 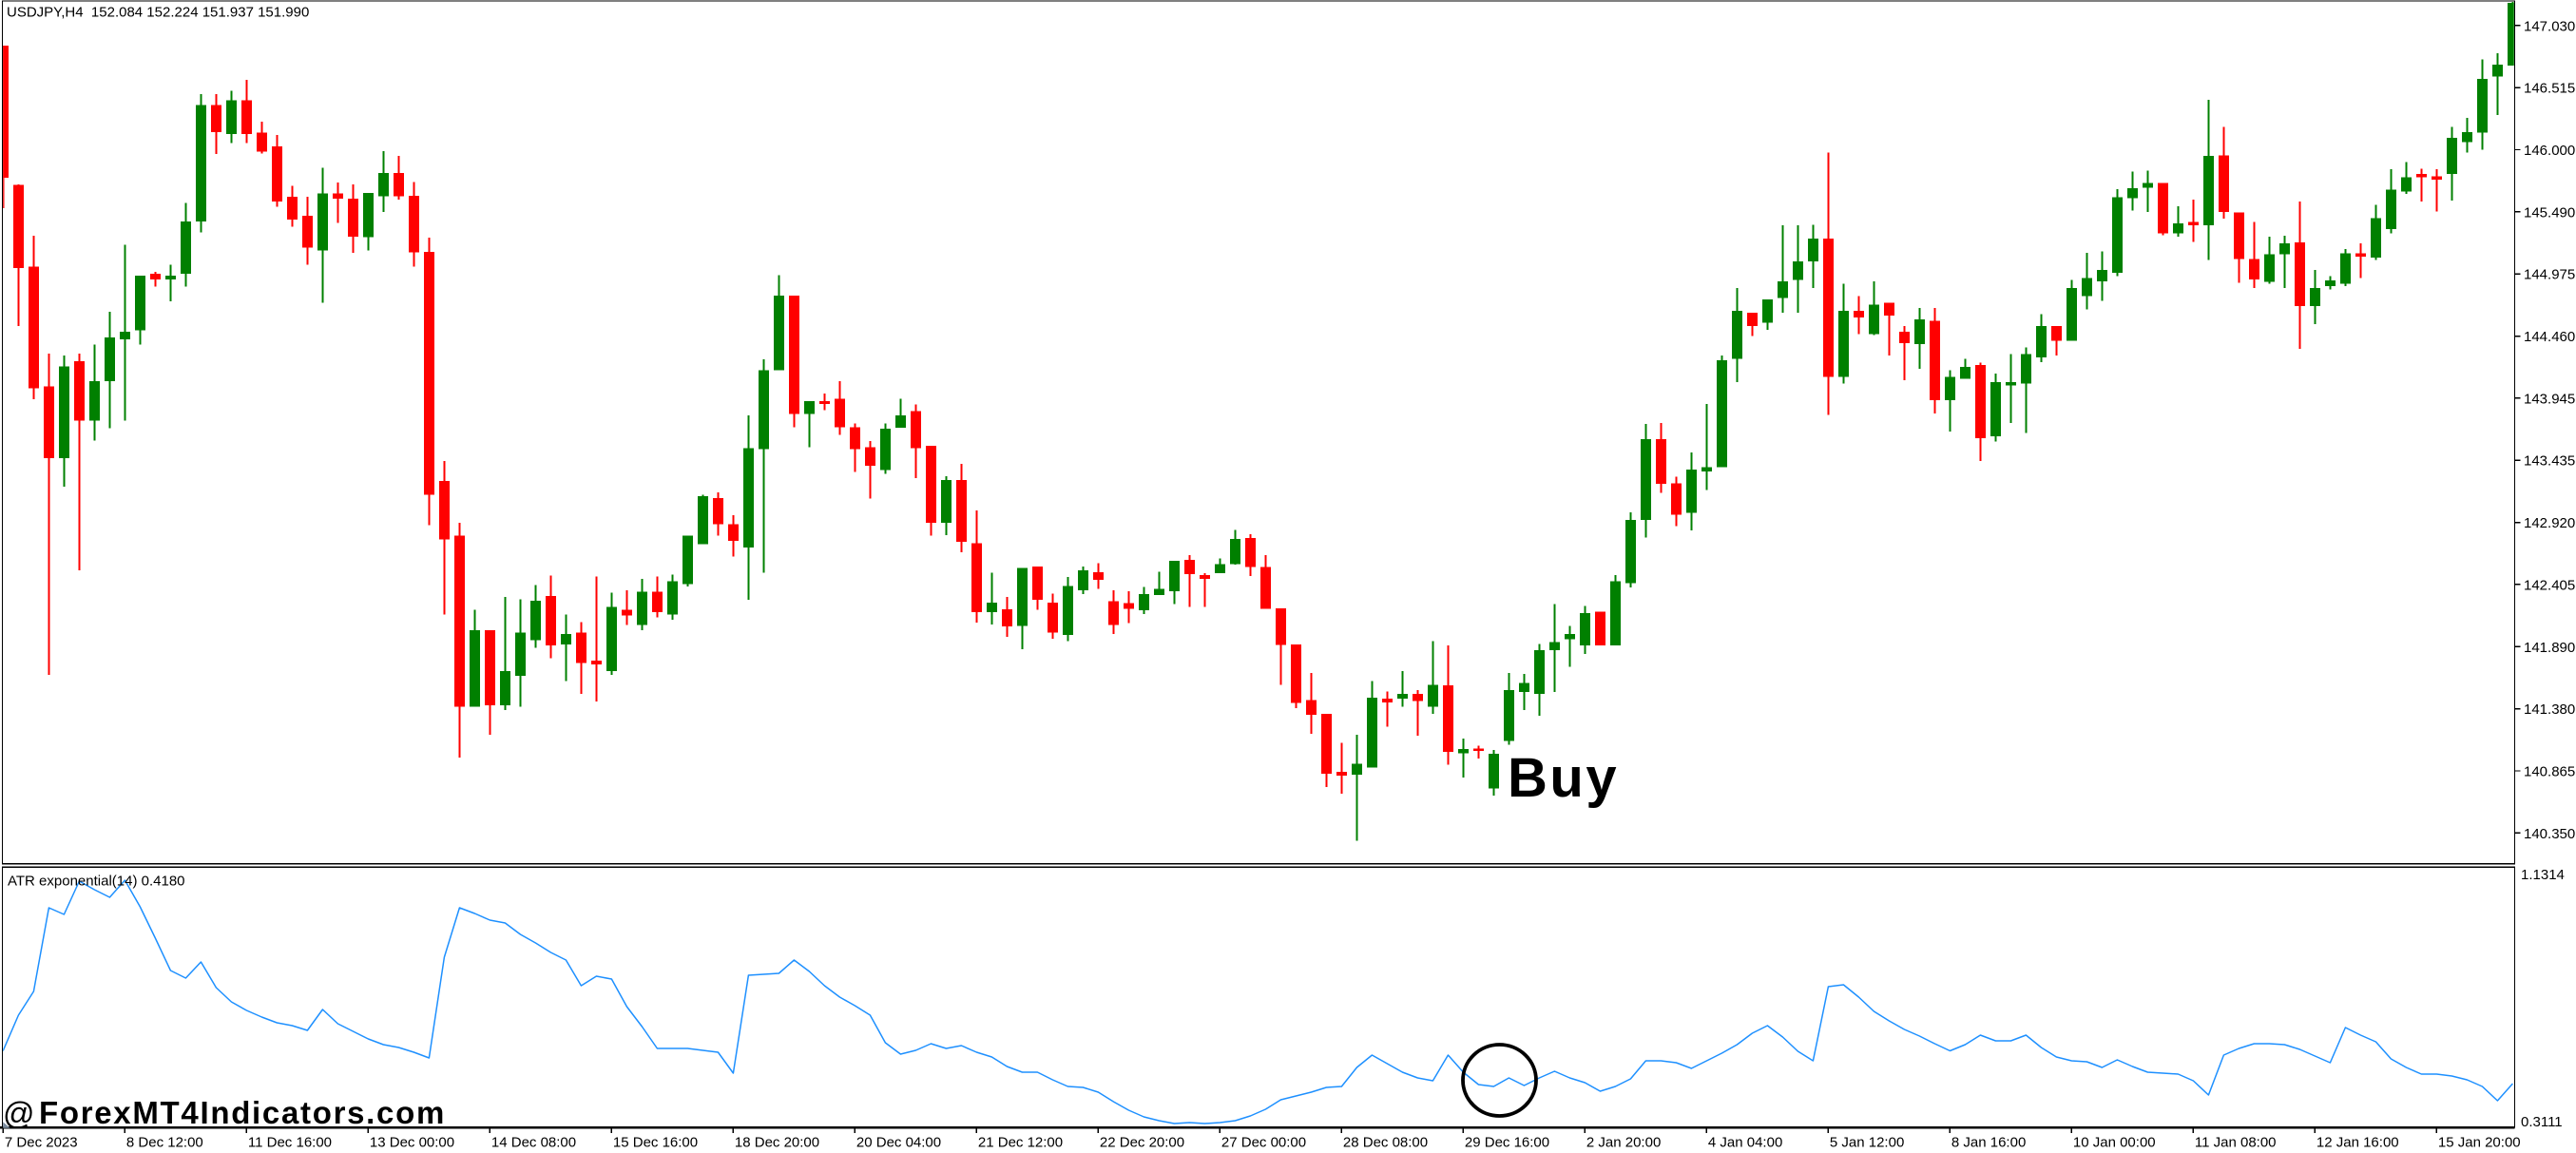 I want to click on svg-text: 15 Dec 16:00, so click(x=655, y=1142).